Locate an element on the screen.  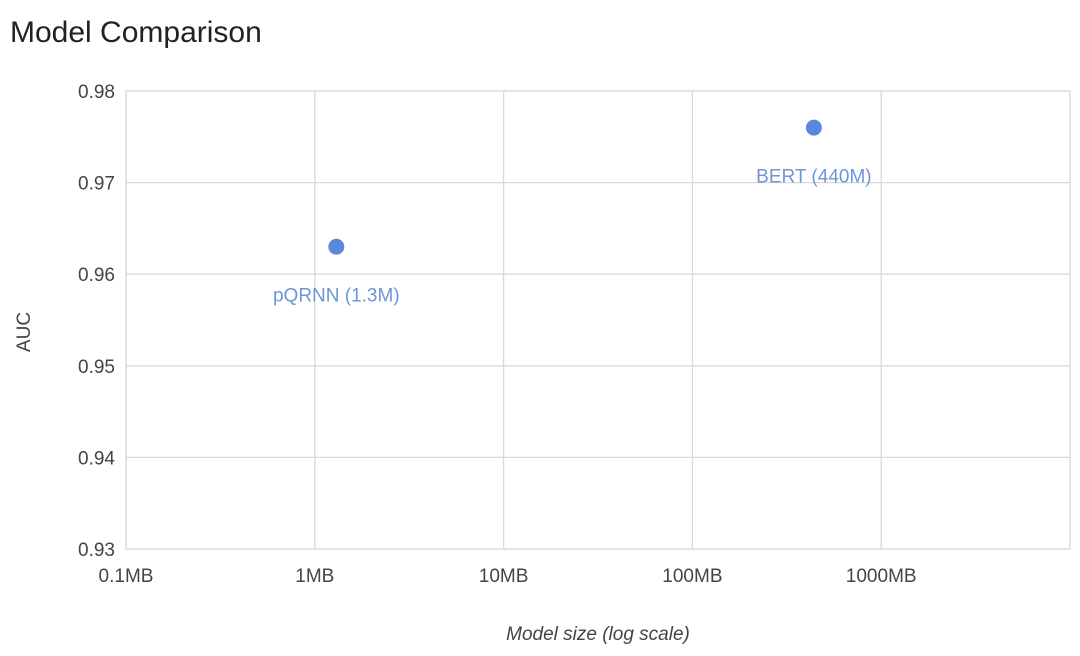
y-axis-title: AUC is located at coordinates (24, 332).